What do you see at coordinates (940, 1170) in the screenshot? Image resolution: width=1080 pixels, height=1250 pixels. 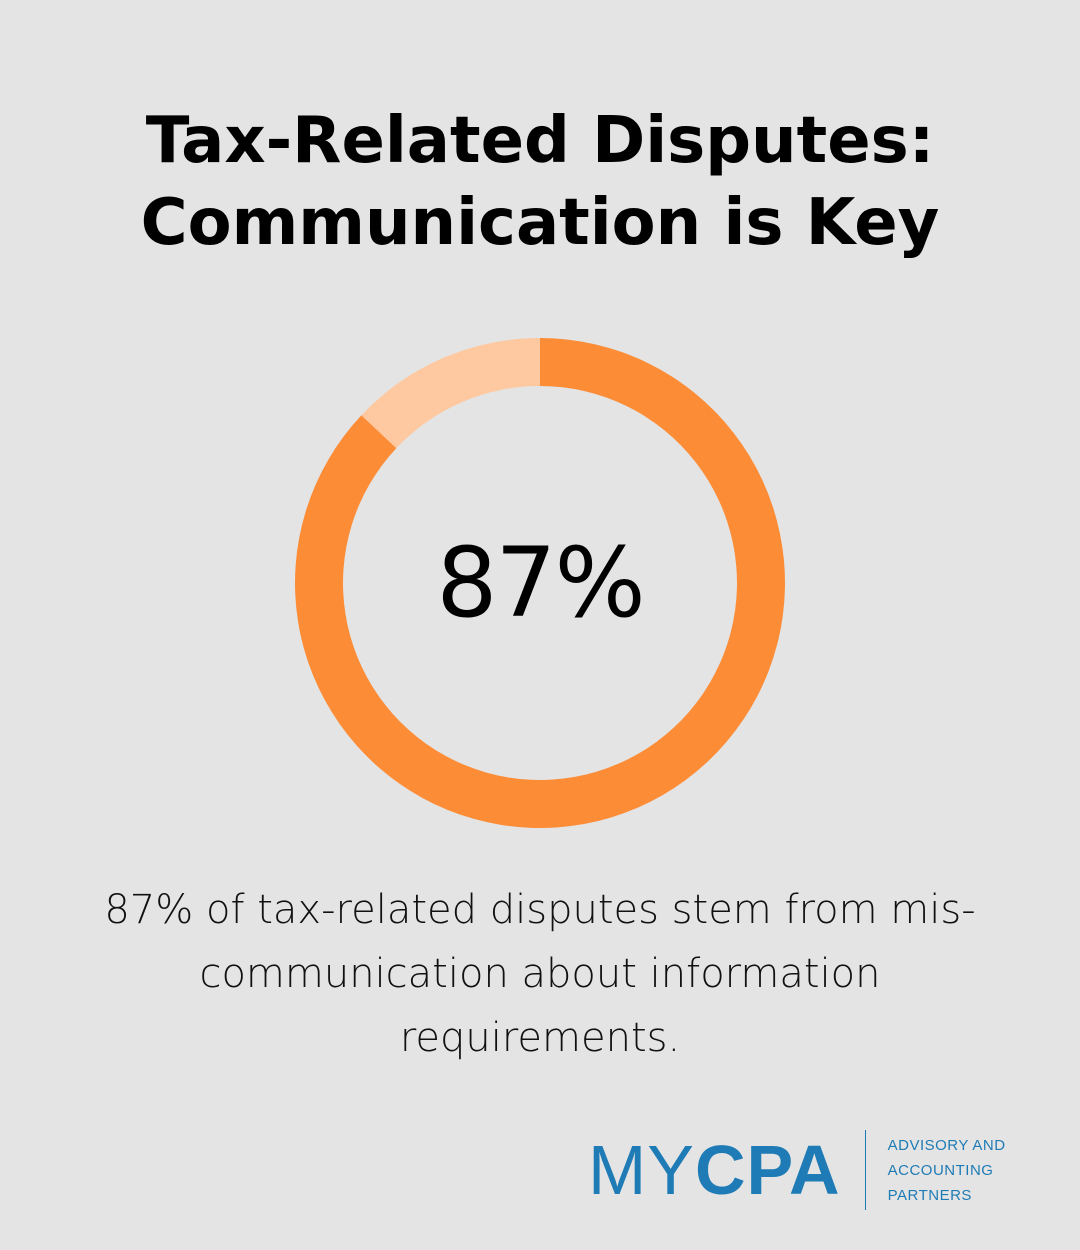 I see `logo-tagline-line-2: ACCOUNTING` at bounding box center [940, 1170].